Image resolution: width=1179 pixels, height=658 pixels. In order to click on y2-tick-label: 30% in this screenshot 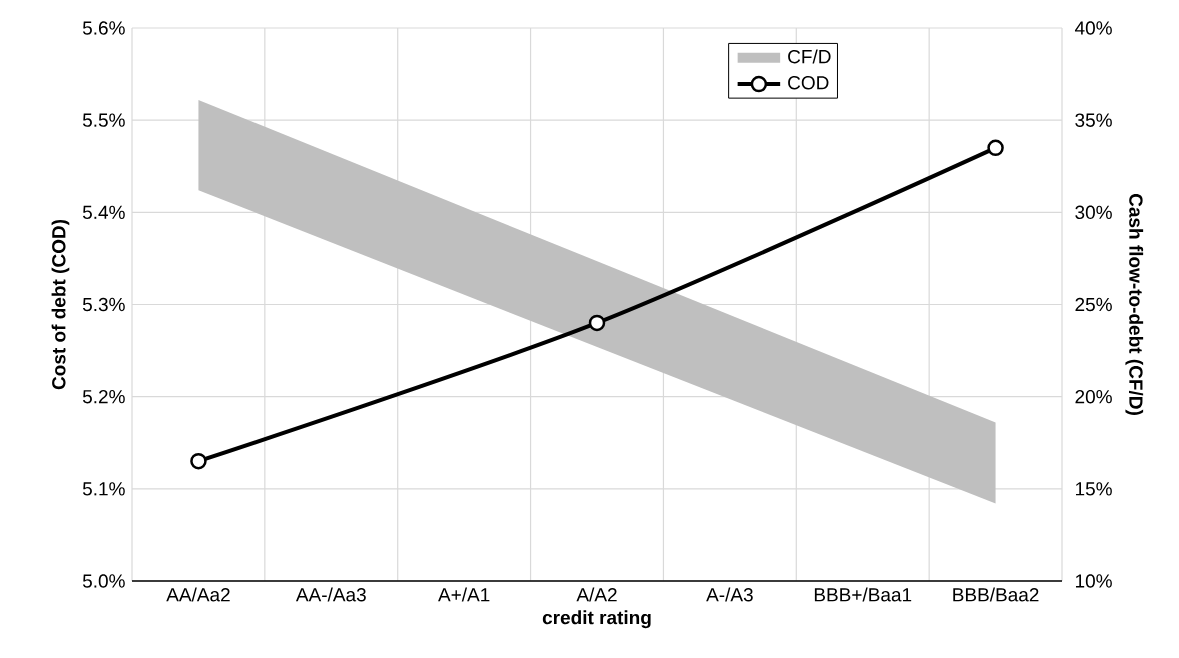, I will do `click(1093, 212)`.